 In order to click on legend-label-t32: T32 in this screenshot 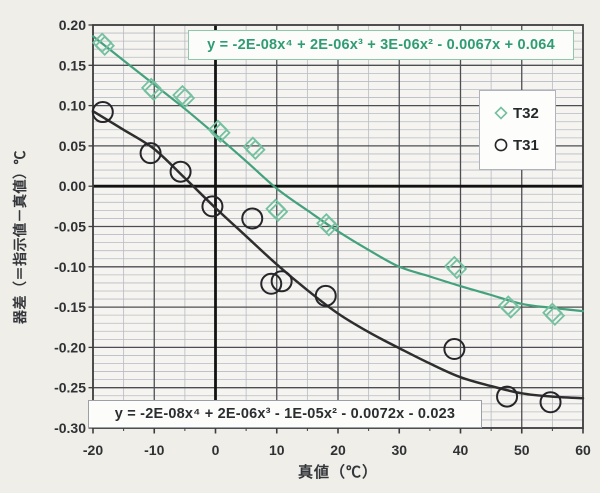, I will do `click(526, 113)`.